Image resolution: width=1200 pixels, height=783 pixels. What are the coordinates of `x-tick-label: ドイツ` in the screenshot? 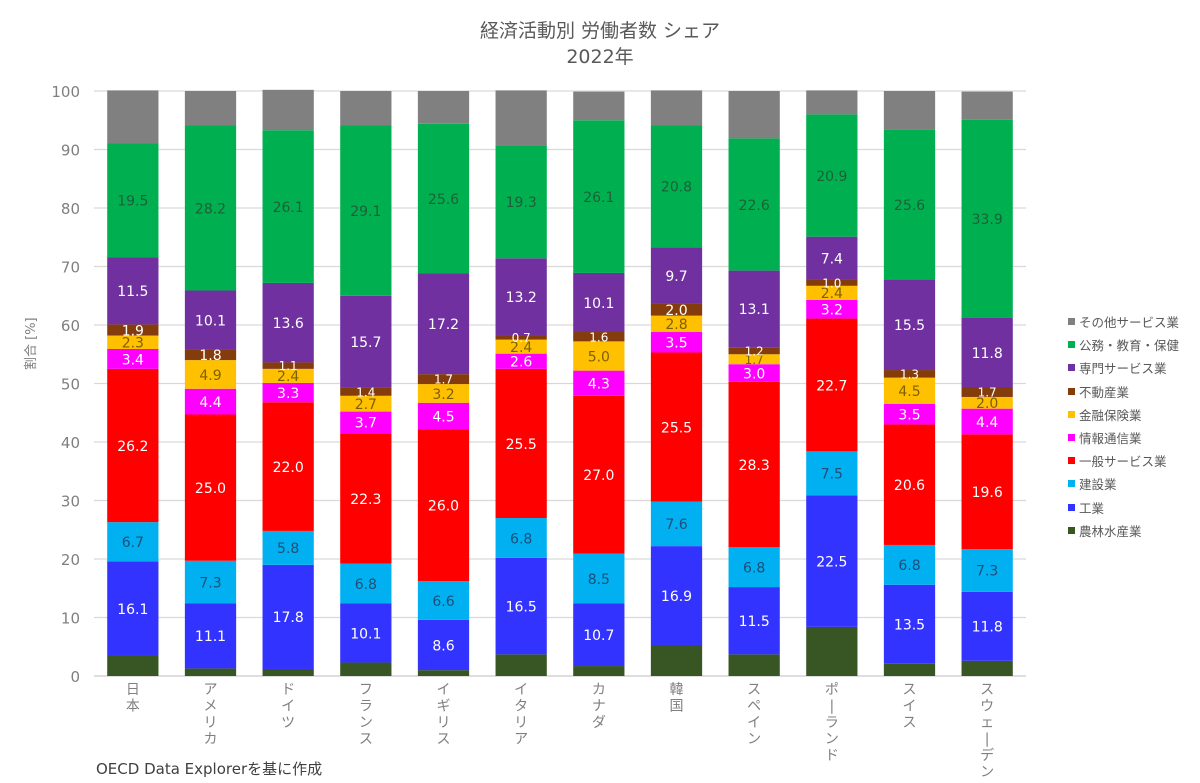 It's located at (288, 706).